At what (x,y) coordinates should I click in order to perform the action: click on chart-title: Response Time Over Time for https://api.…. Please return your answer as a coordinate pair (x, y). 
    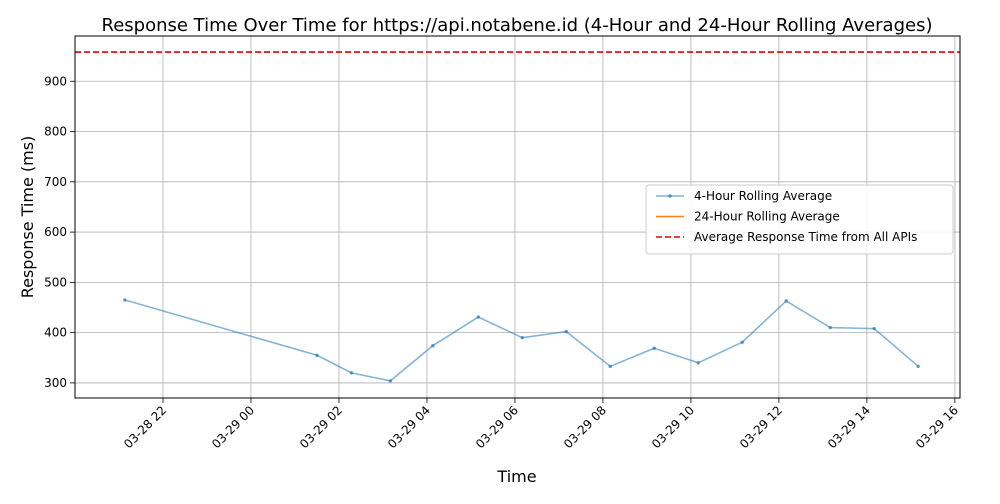
    Looking at the image, I should click on (517, 25).